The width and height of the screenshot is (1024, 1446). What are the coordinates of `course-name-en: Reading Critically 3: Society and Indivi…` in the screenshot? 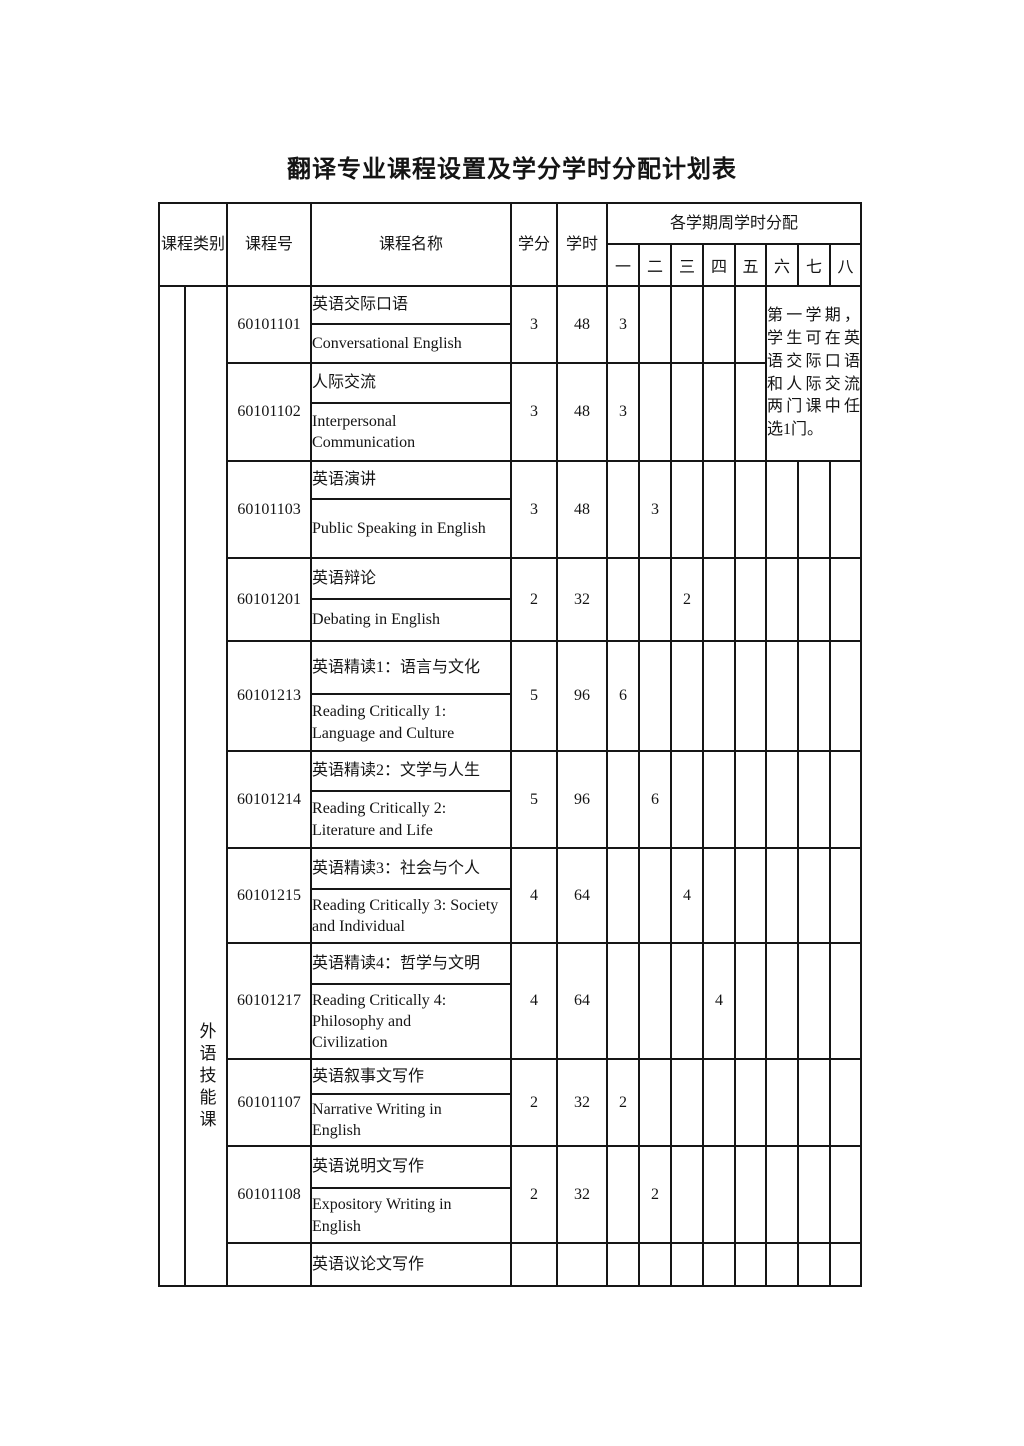 It's located at (411, 916).